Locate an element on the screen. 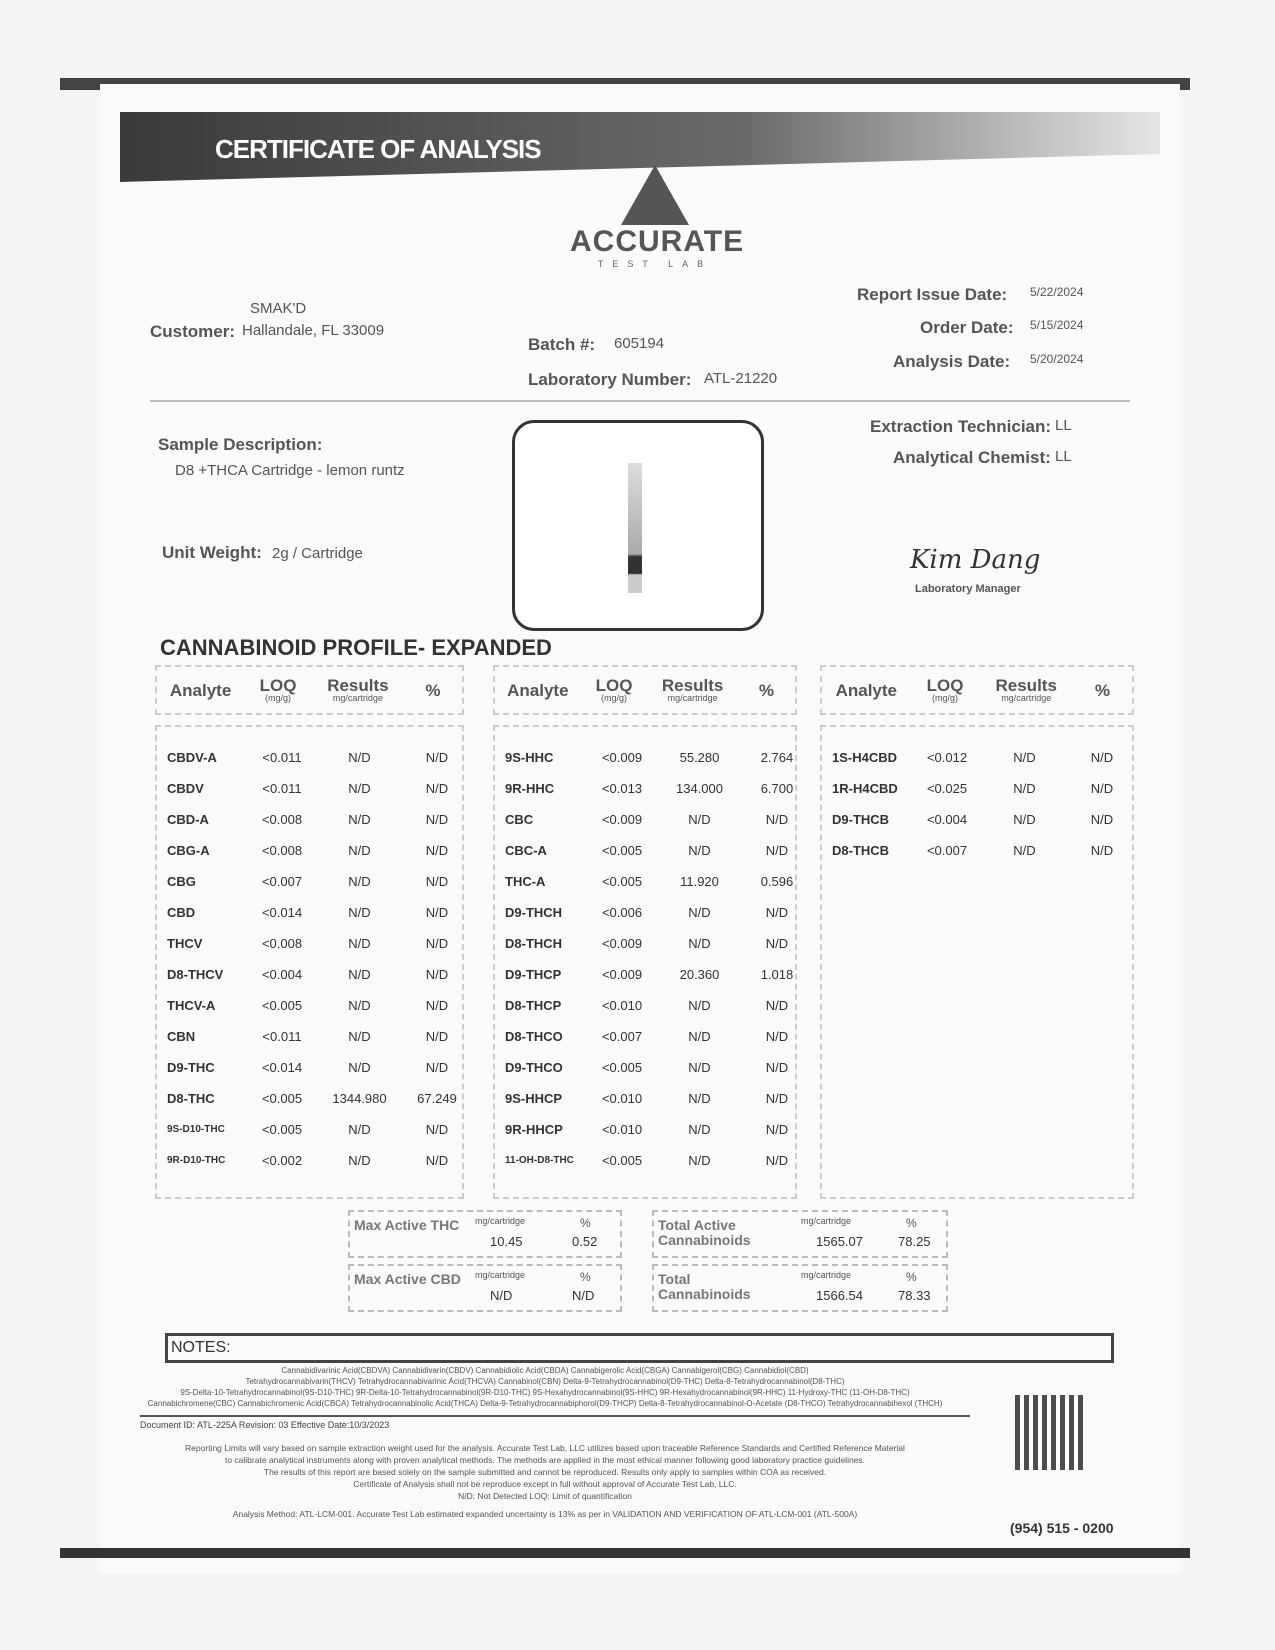 Image resolution: width=1275 pixels, height=1650 pixels. analyte: CBD-A is located at coordinates (188, 819).